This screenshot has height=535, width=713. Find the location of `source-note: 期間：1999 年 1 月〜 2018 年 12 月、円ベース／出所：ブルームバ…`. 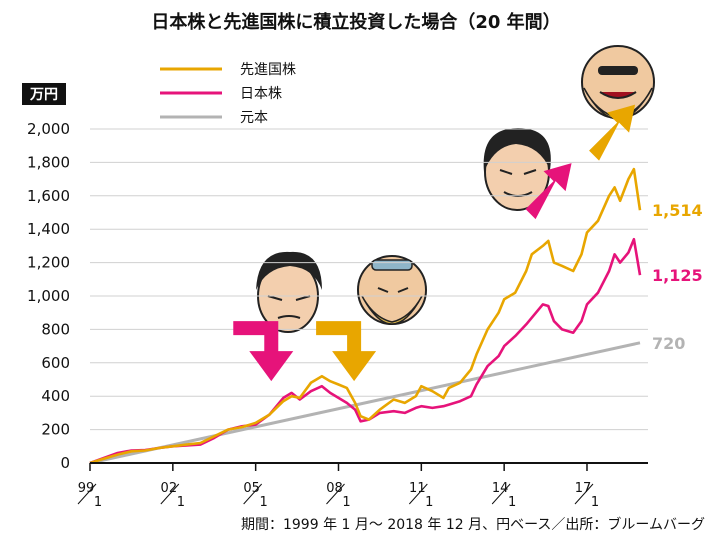

source-note: 期間：1999 年 1 月〜 2018 年 12 月、円ベース／出所：ブルームバ… is located at coordinates (473, 524).